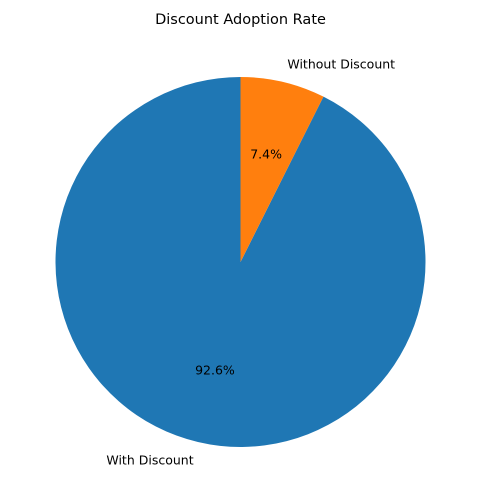 This screenshot has height=504, width=481. I want to click on slice-percent-labels: 92.6% 7.4%, so click(238, 261).